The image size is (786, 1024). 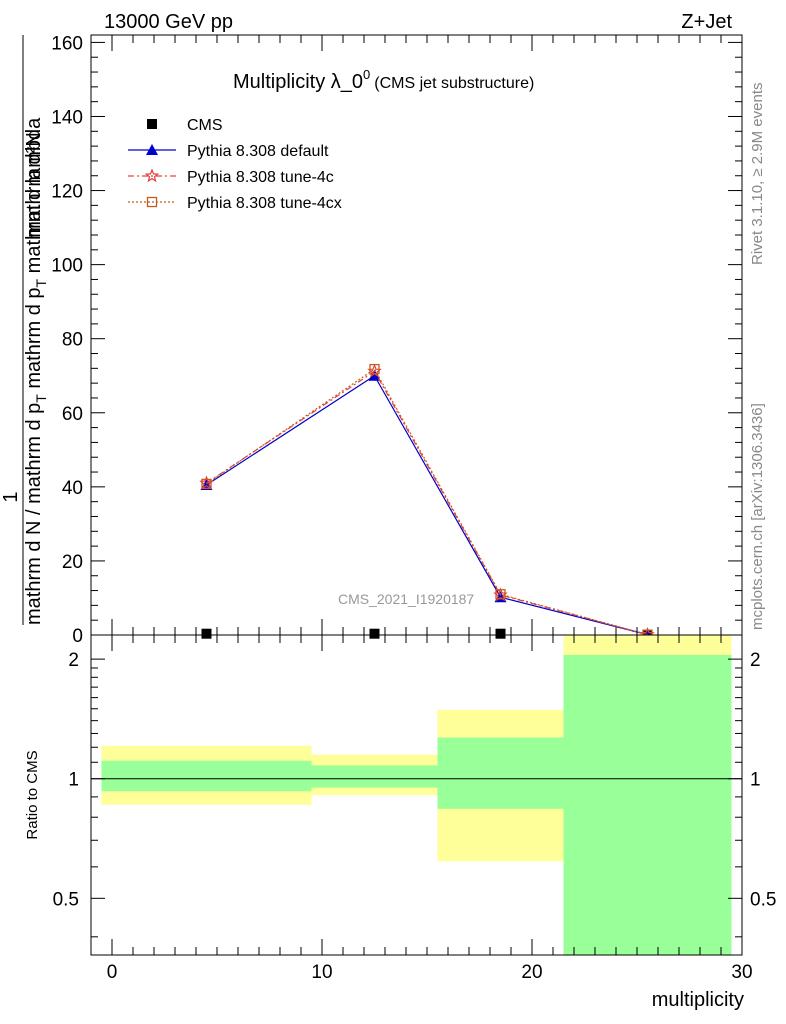 What do you see at coordinates (72, 414) in the screenshot?
I see `y-tick-label: 60` at bounding box center [72, 414].